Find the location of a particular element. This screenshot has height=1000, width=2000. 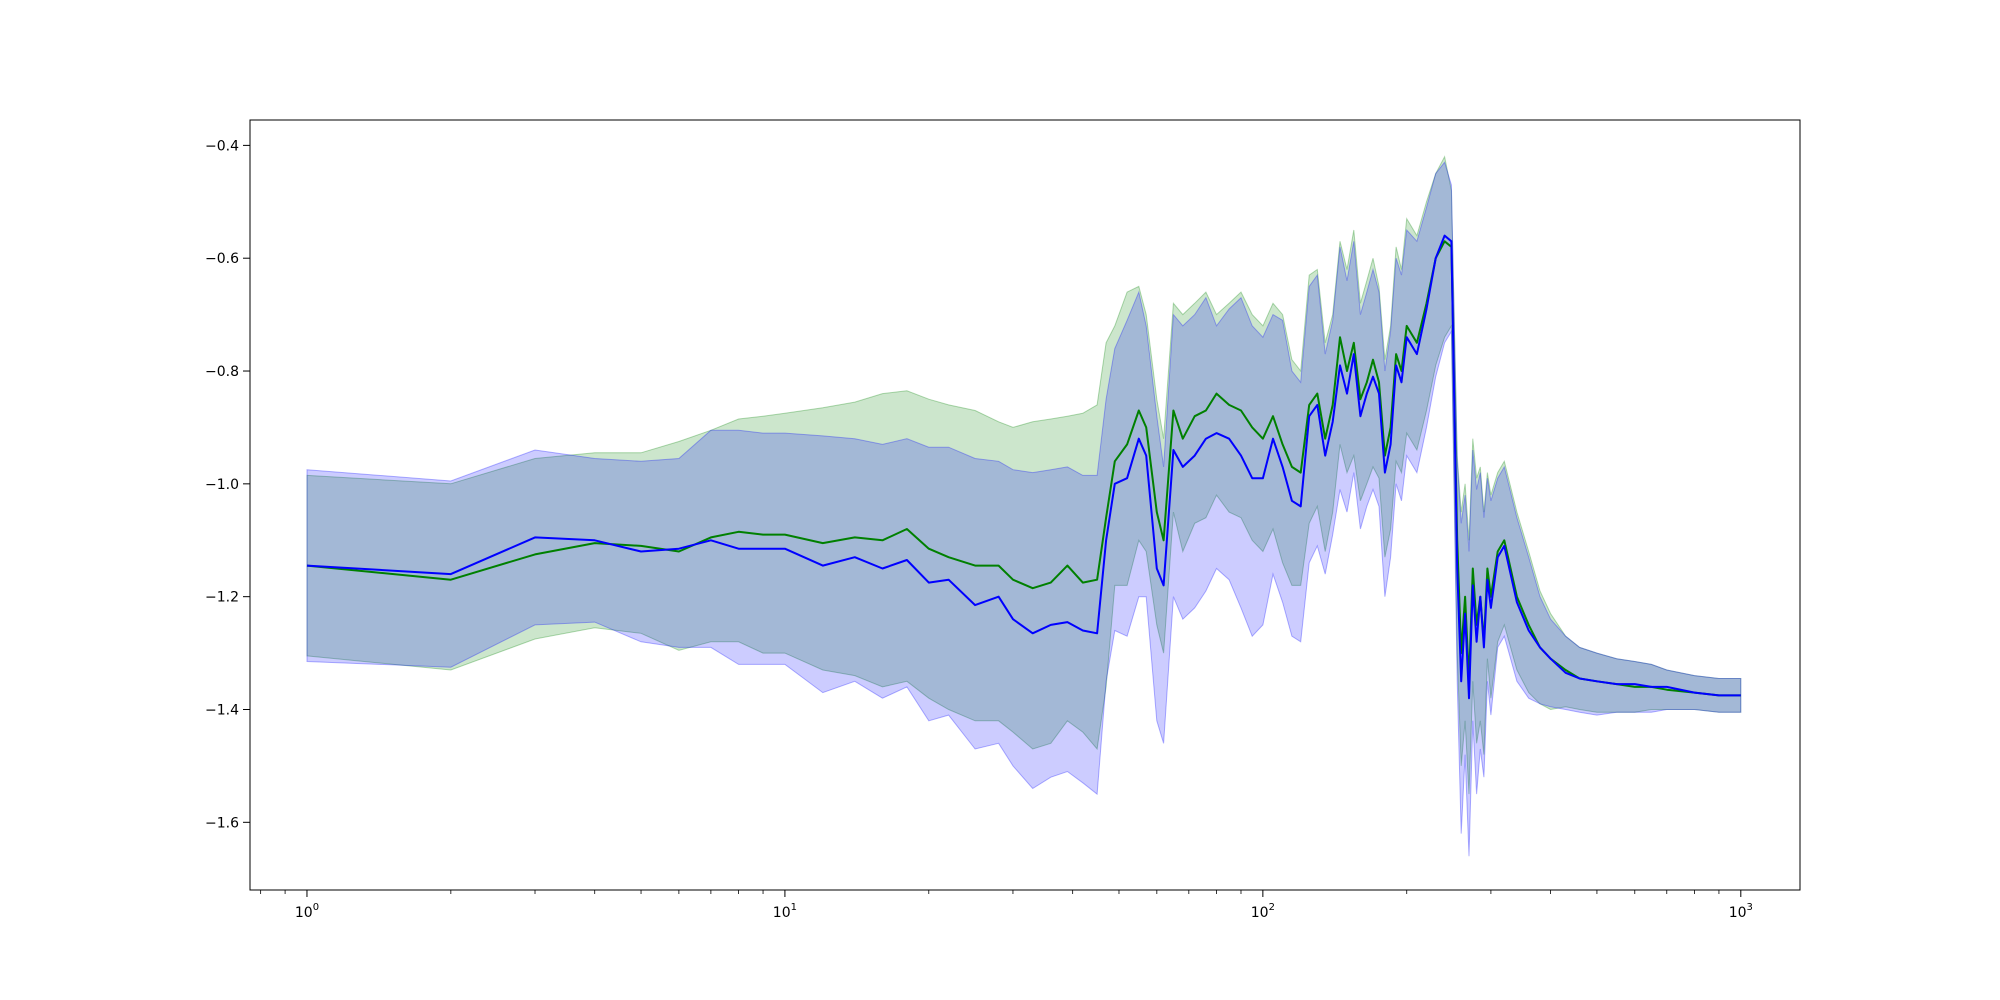

y-tick-label: −1.4 is located at coordinates (222, 710).